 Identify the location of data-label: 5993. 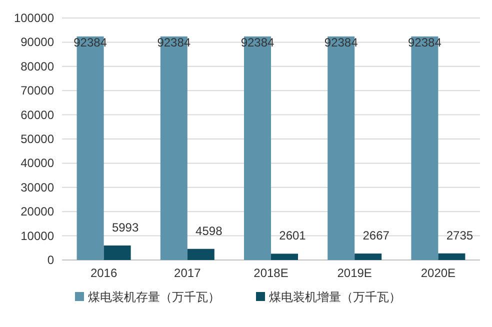
(125, 227).